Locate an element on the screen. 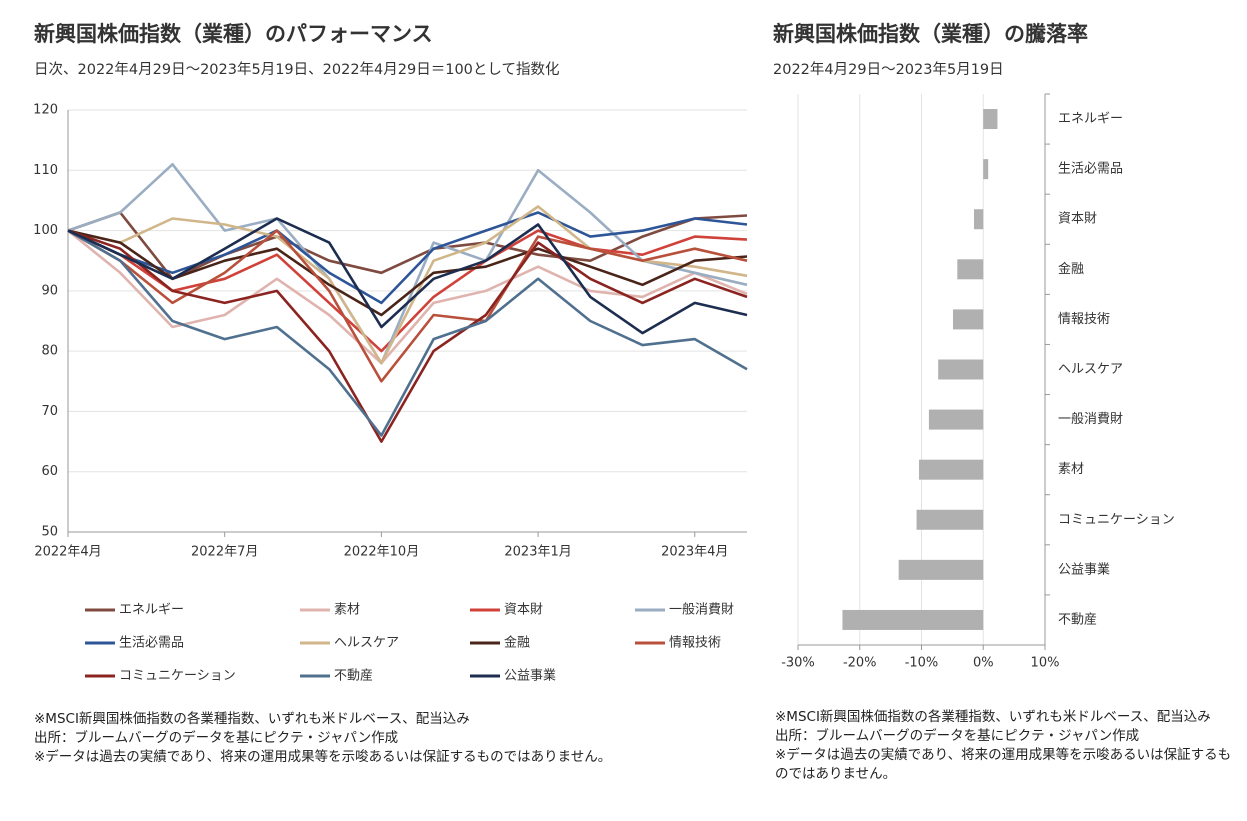 The image size is (1247, 821). legend-label: 生活必需品 is located at coordinates (151, 643).